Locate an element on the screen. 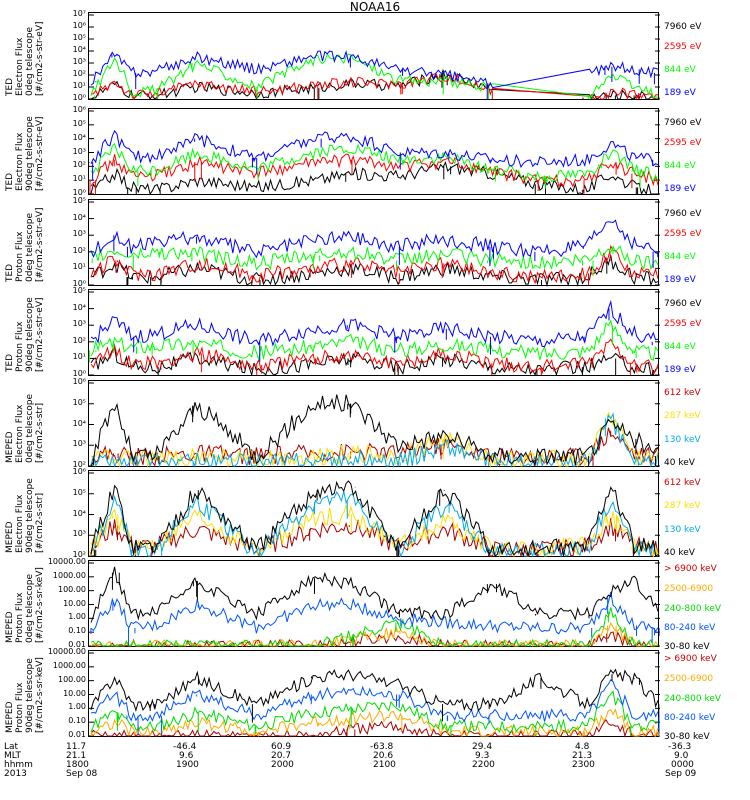 The height and width of the screenshot is (800, 750). legend: 7960 eV 2595 eV 844 eV 189 eV is located at coordinates (707, 242).